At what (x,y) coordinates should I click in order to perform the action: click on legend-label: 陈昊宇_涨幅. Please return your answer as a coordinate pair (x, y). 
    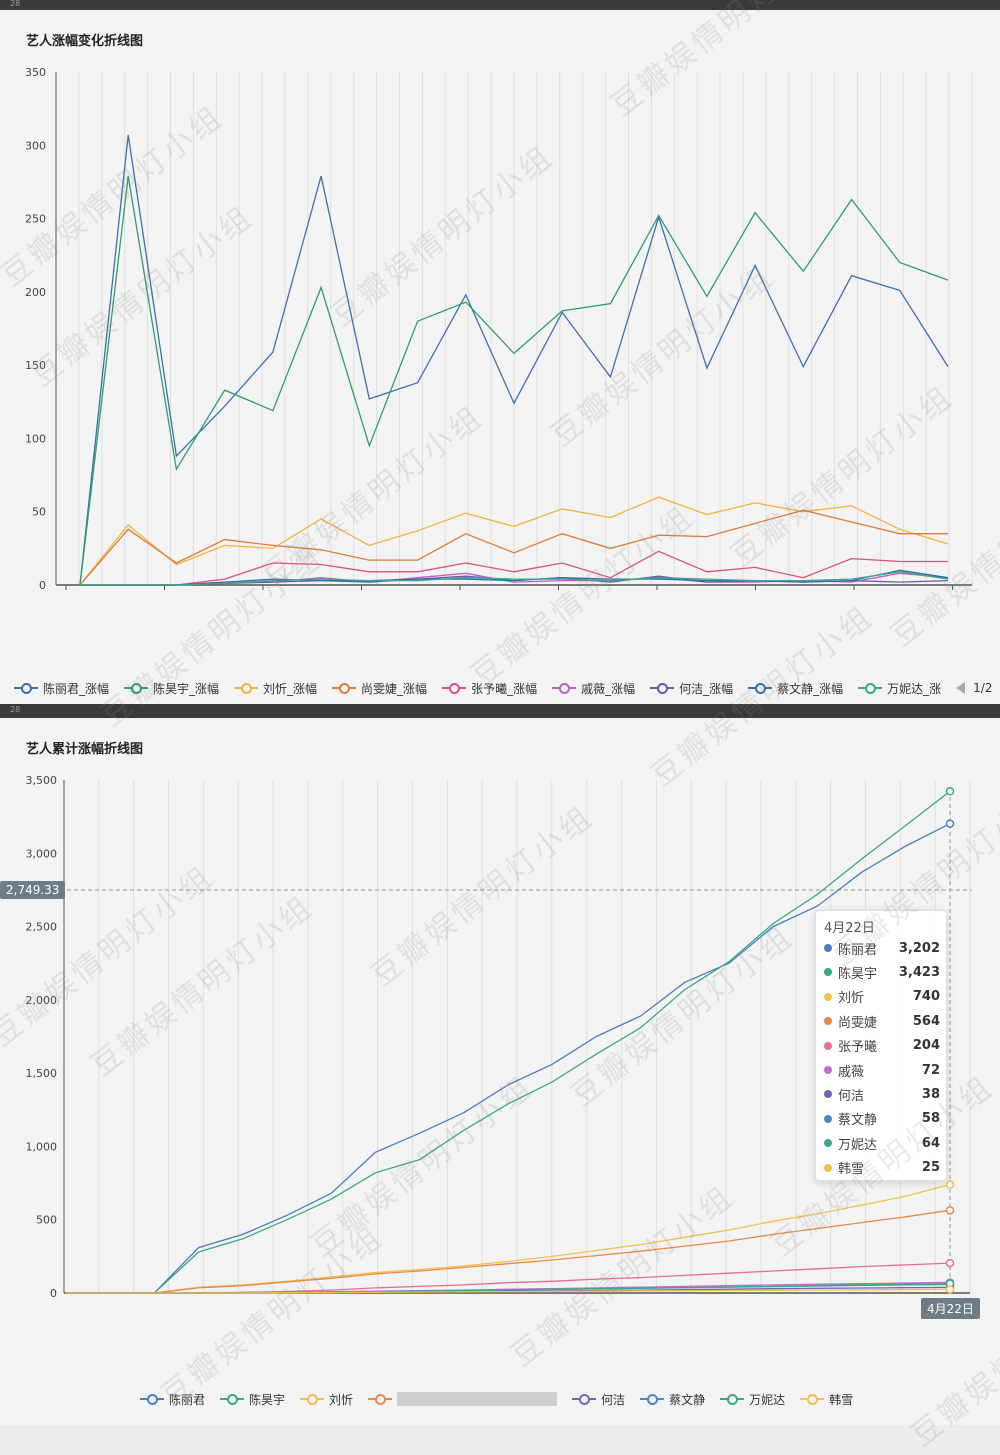
    Looking at the image, I should click on (186, 688).